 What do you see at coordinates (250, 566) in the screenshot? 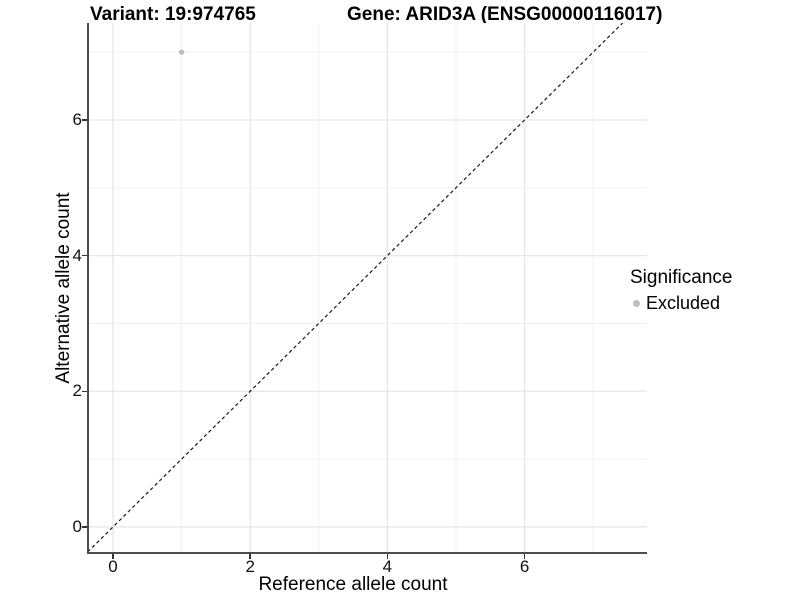
I see `x-tick-label: 2` at bounding box center [250, 566].